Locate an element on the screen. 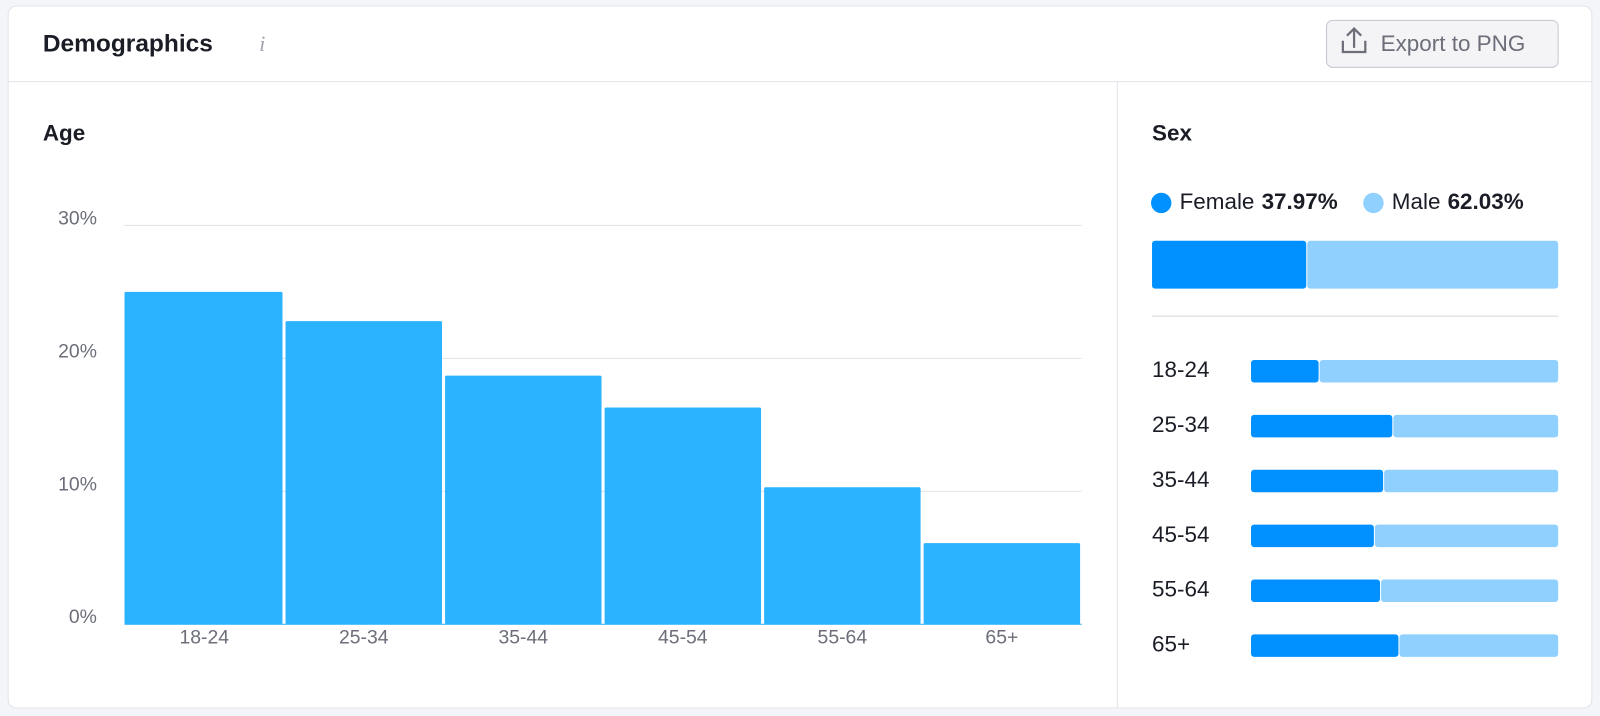 The width and height of the screenshot is (1600, 716). x-tick-label: 18-24 is located at coordinates (204, 638).